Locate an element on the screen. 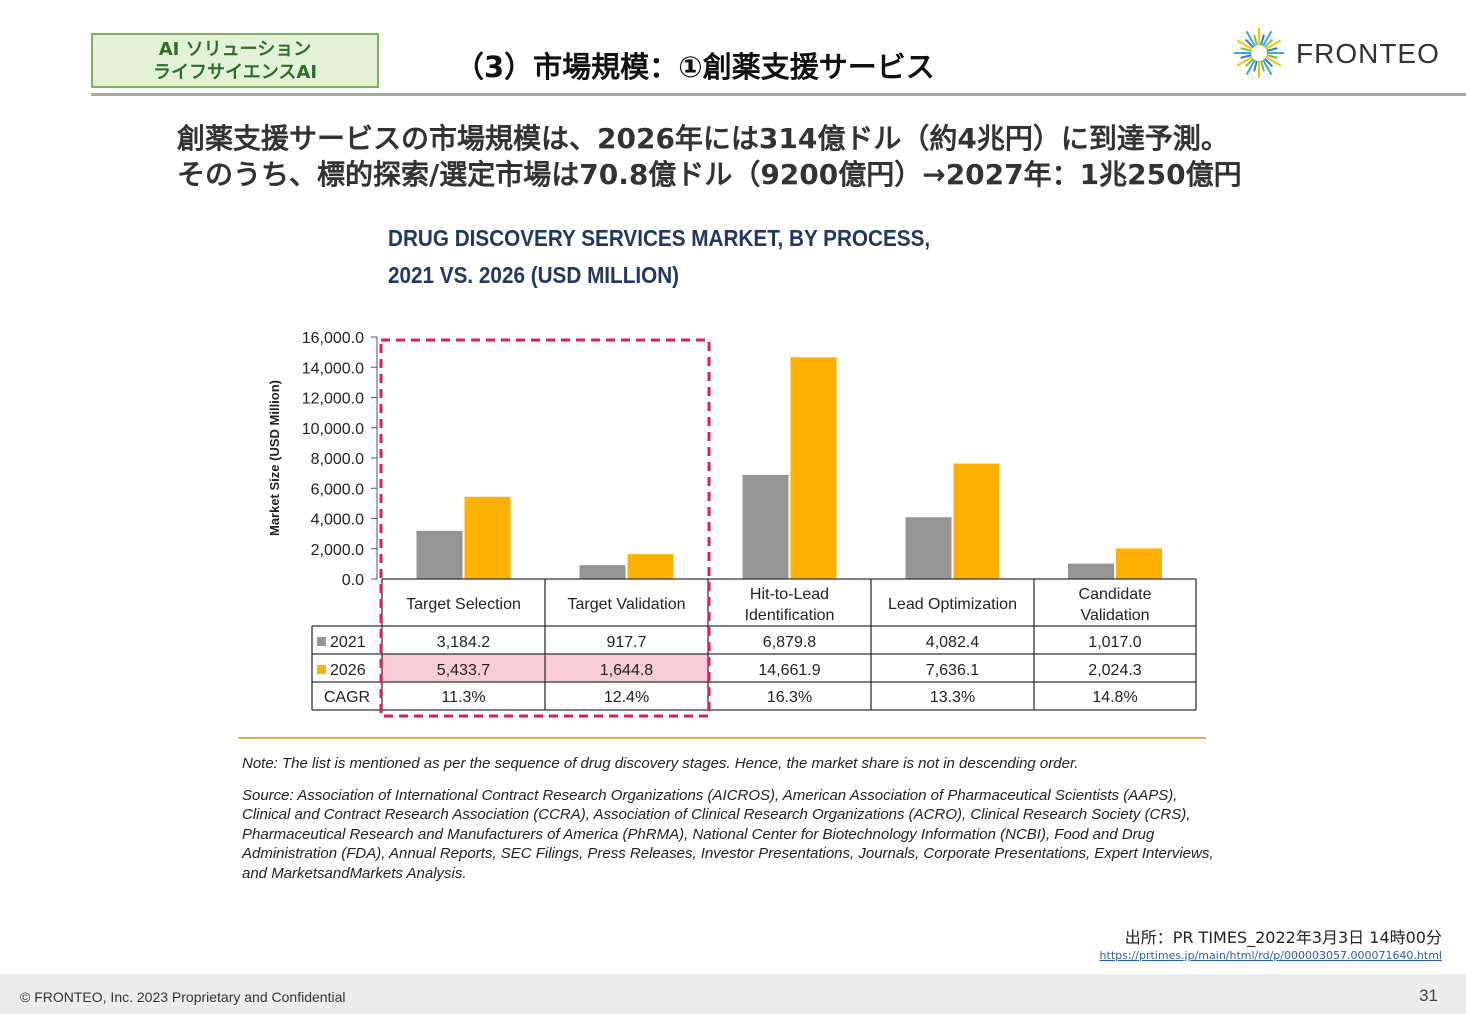 Image resolution: width=1466 pixels, height=1014 pixels. y-tick-label: 6,000.0 is located at coordinates (337, 489).